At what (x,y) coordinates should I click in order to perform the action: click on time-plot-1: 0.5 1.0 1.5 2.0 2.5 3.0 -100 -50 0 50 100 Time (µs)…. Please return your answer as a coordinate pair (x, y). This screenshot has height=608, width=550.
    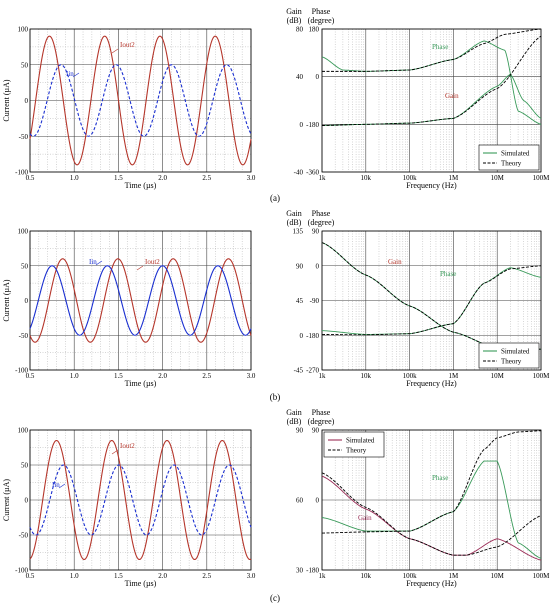
    Looking at the image, I should click on (129, 308).